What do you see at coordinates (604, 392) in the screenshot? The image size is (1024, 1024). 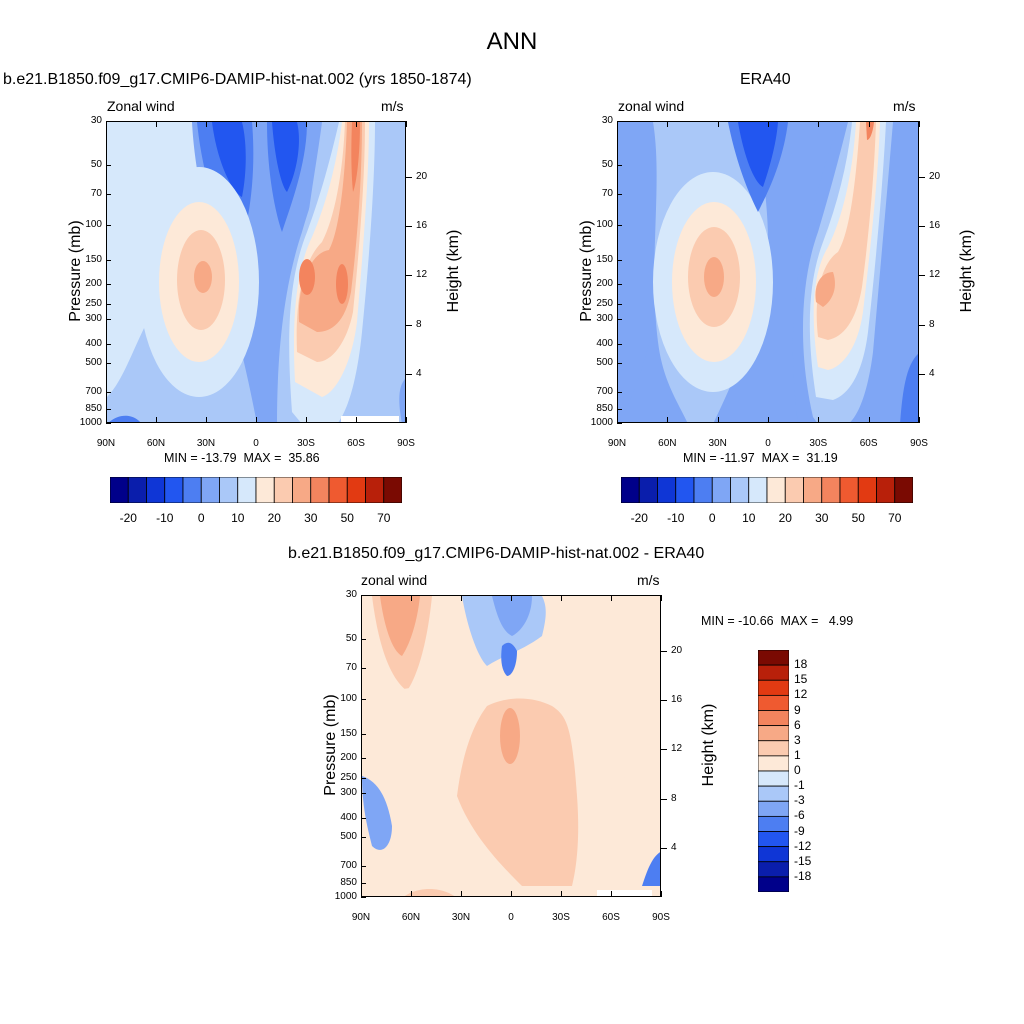 I see `pressure-tick-label: 700` at bounding box center [604, 392].